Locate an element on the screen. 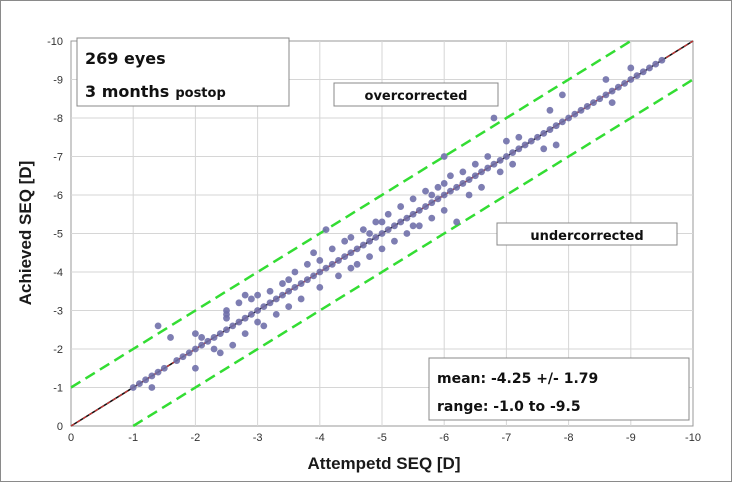 This screenshot has width=732, height=482. x-tick-label: -6 is located at coordinates (444, 438).